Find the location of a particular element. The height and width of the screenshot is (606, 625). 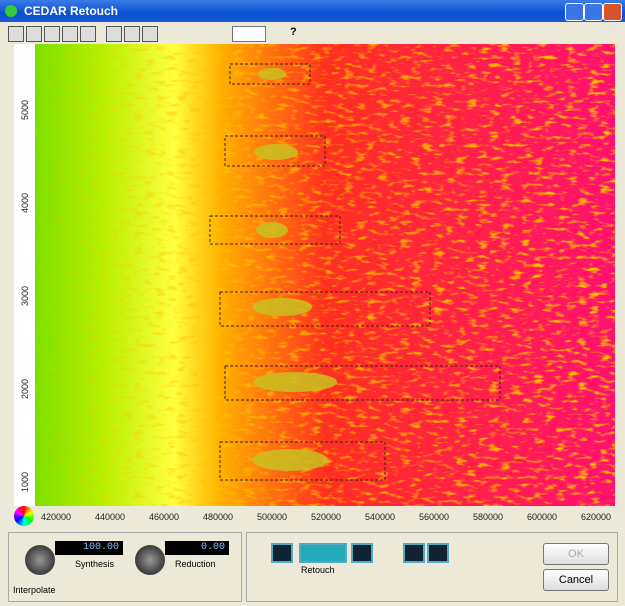

reduction-value: 0.00 is located at coordinates (197, 548).